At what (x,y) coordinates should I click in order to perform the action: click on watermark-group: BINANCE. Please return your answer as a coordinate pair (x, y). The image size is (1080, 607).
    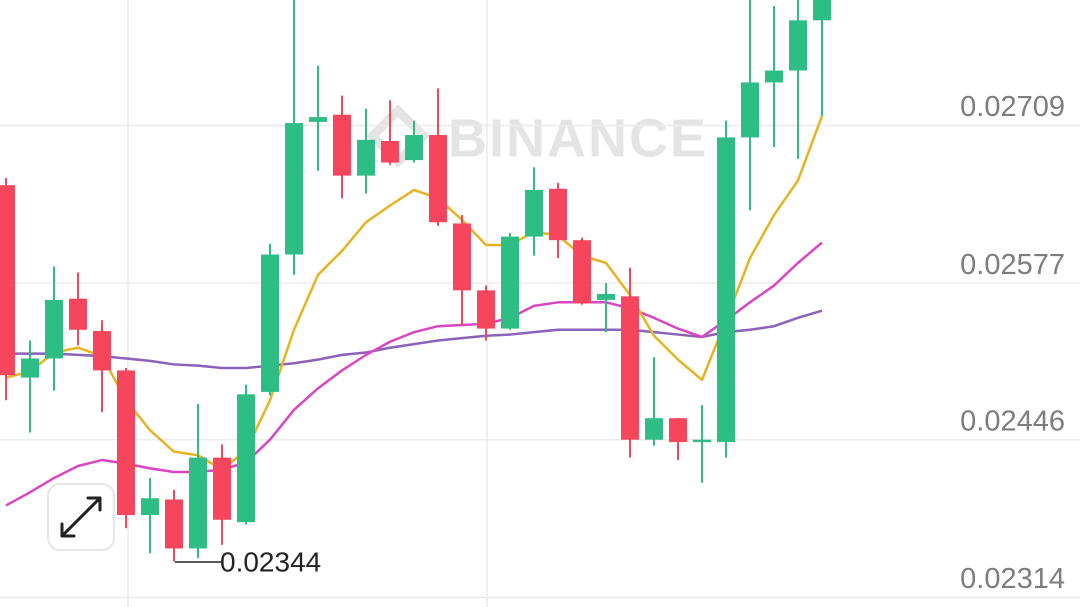
    Looking at the image, I should click on (537, 136).